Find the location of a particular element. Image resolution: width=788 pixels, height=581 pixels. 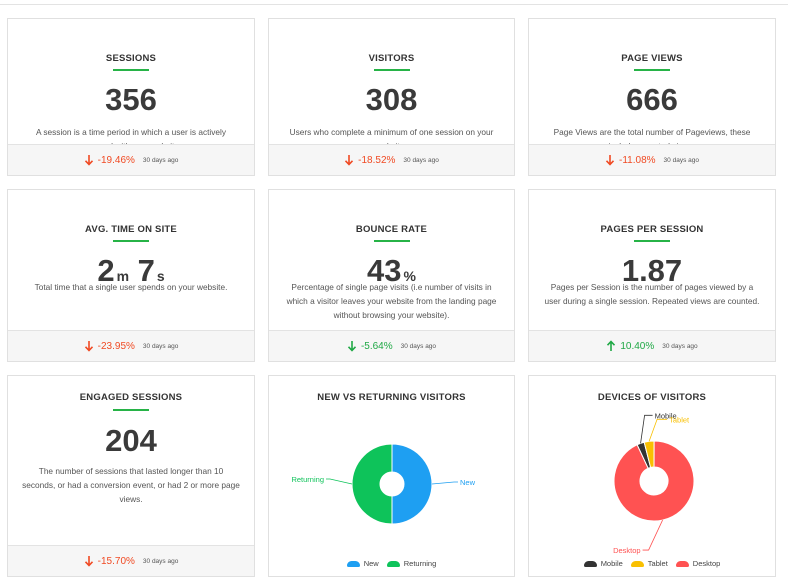

card-title: BOUNCE RATE is located at coordinates (391, 229).